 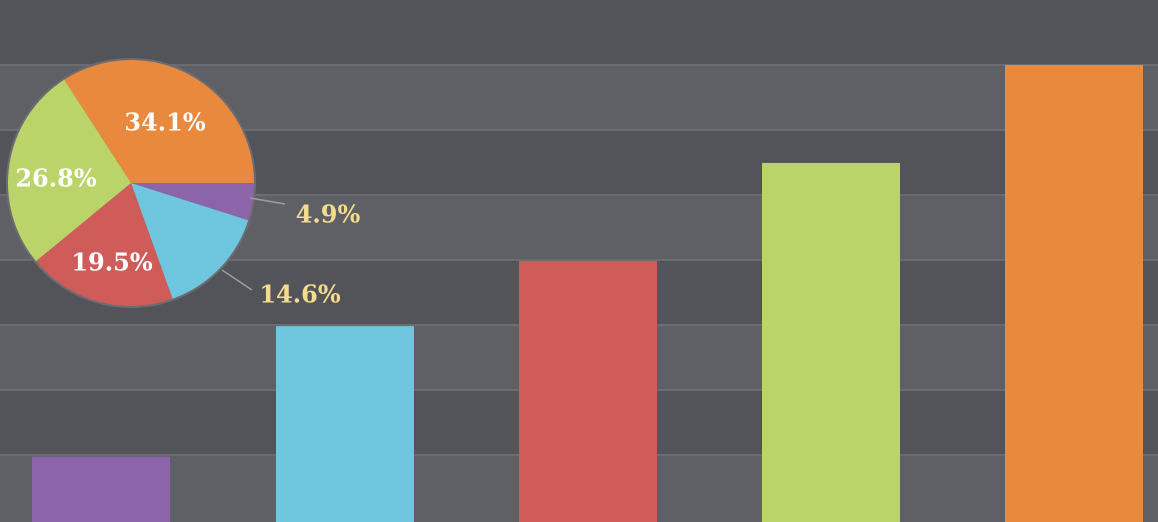 I want to click on pie-slice-label: 4.9%, so click(x=328, y=214).